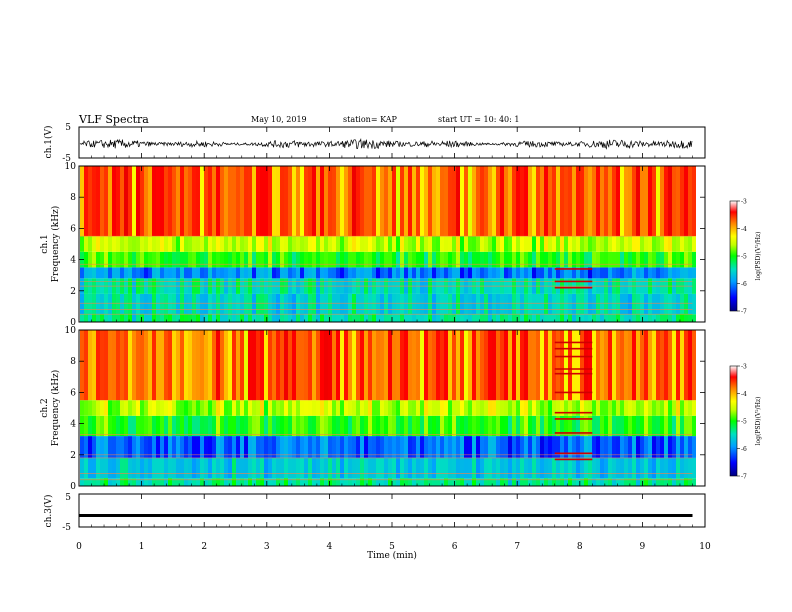 This screenshot has width=792, height=612. Describe the element at coordinates (73, 229) in the screenshot. I see `y-tick-label: 6` at that location.